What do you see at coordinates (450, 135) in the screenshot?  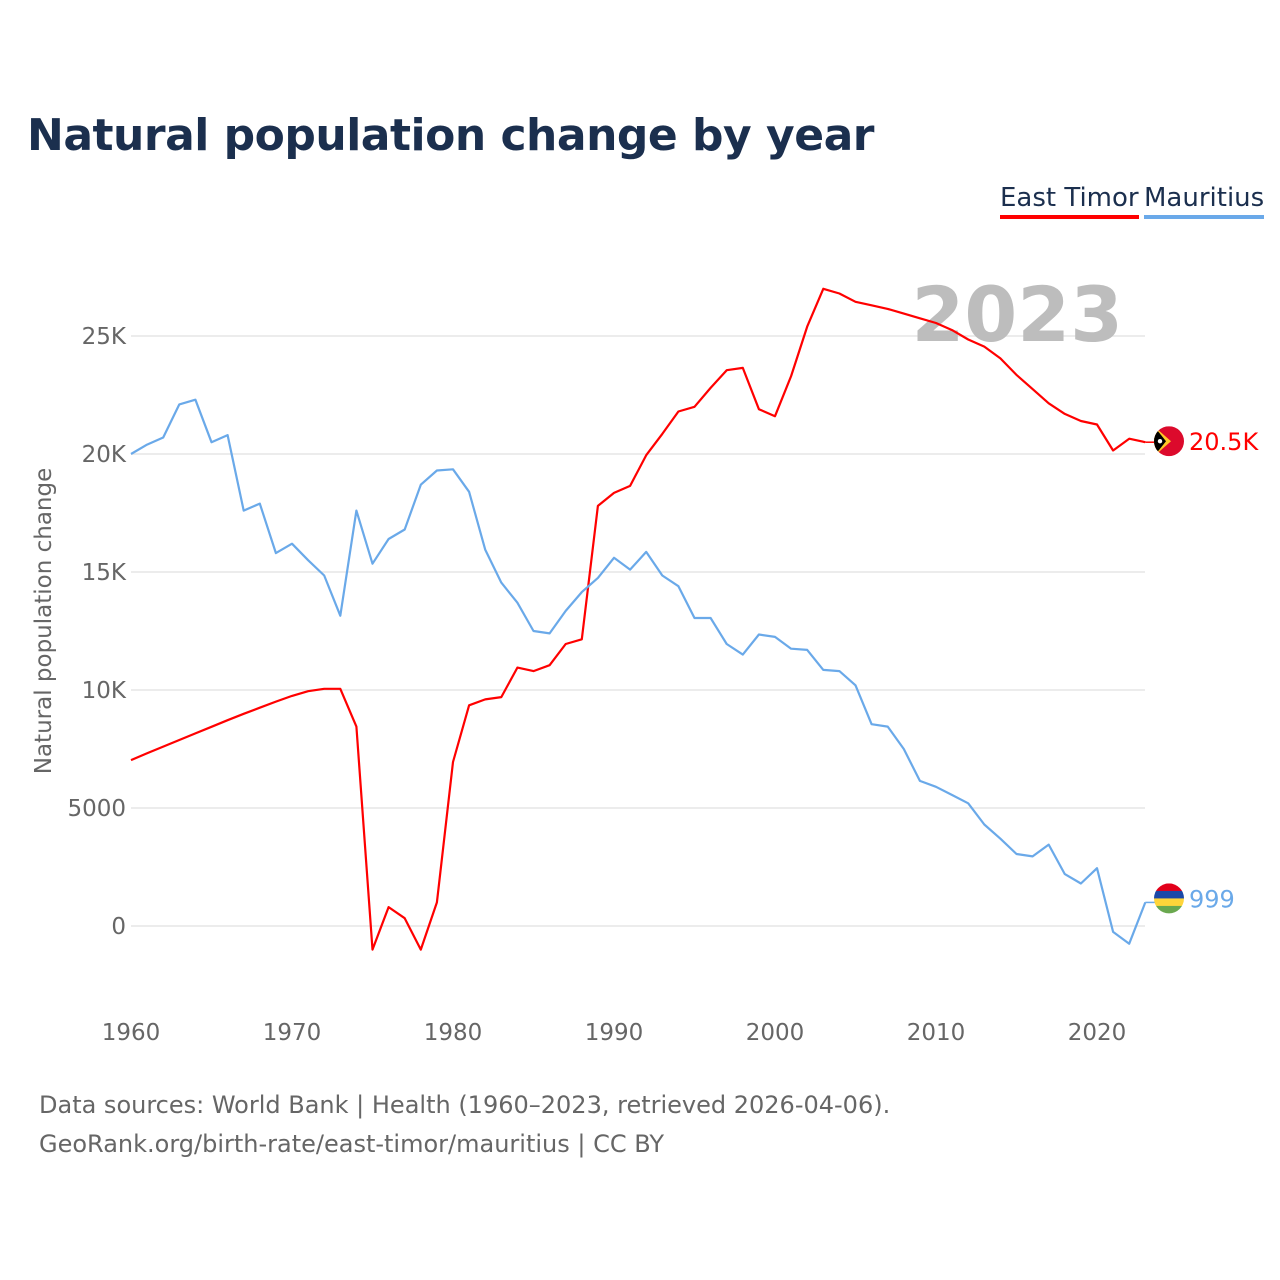 I see `chart-title: Natural population change by year` at bounding box center [450, 135].